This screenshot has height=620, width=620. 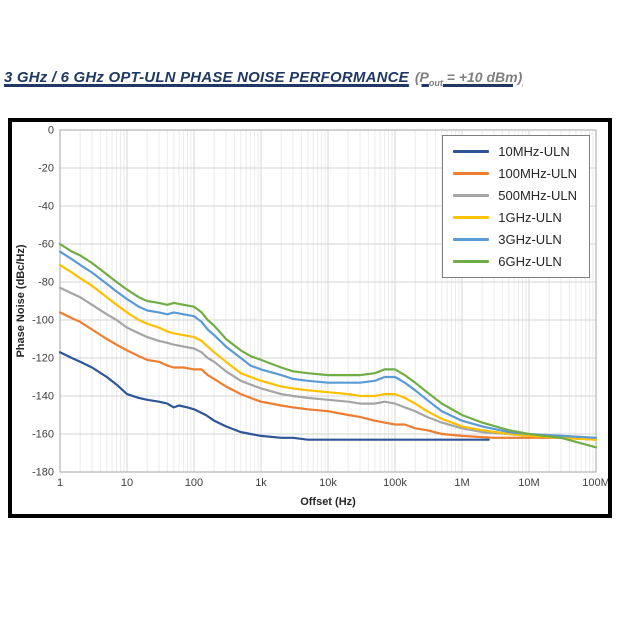 I want to click on legend-item: 500MHz-ULN, so click(x=515, y=195).